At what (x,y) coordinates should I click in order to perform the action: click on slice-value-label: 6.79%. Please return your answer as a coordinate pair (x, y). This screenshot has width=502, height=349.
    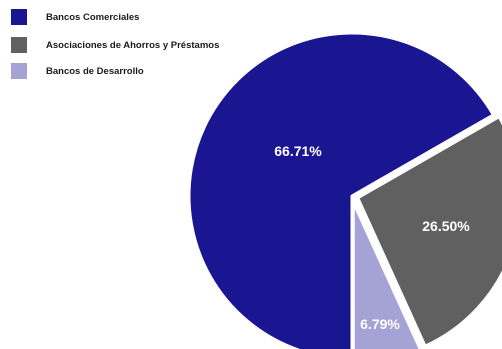
    Looking at the image, I should click on (380, 324).